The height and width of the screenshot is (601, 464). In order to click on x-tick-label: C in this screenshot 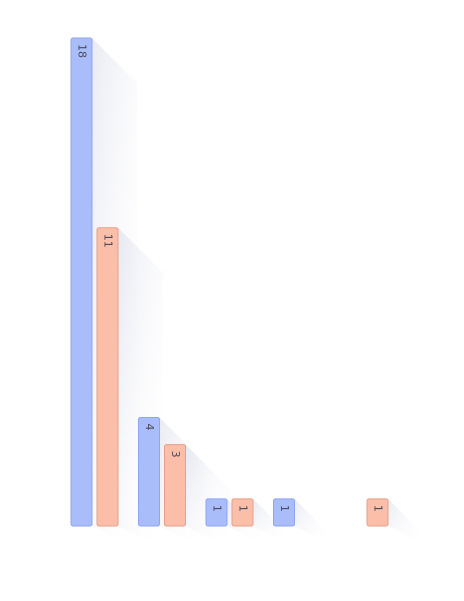, I will do `click(232, 537)`.